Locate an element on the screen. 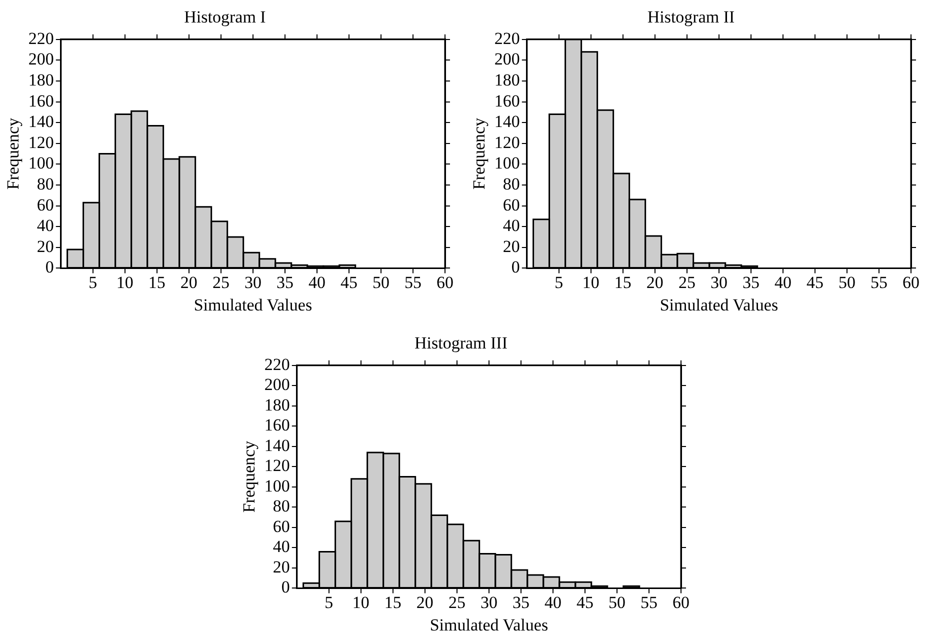 This screenshot has height=641, width=934. chart-title: Histogram III is located at coordinates (461, 343).